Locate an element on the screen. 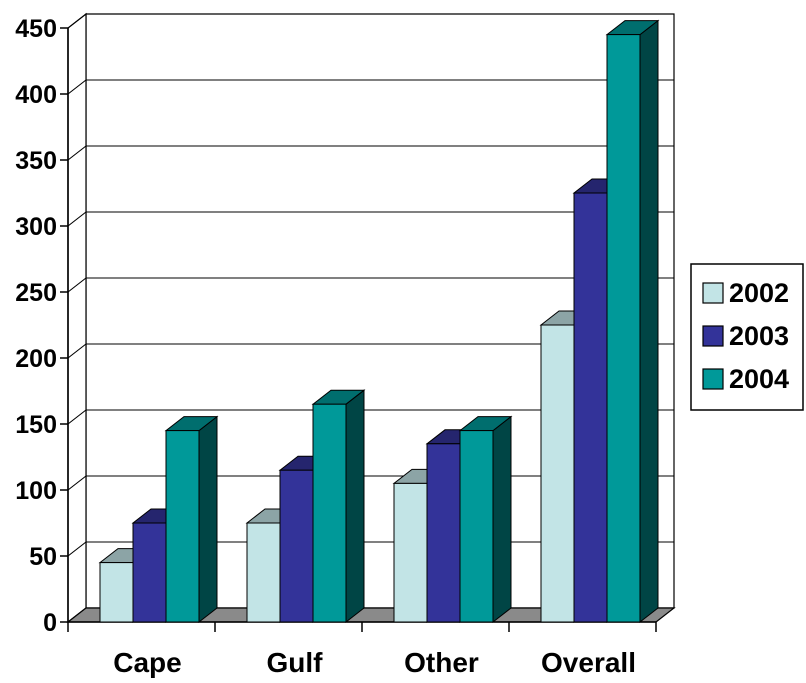 This screenshot has width=806, height=683. side-wall is located at coordinates (77, 318).